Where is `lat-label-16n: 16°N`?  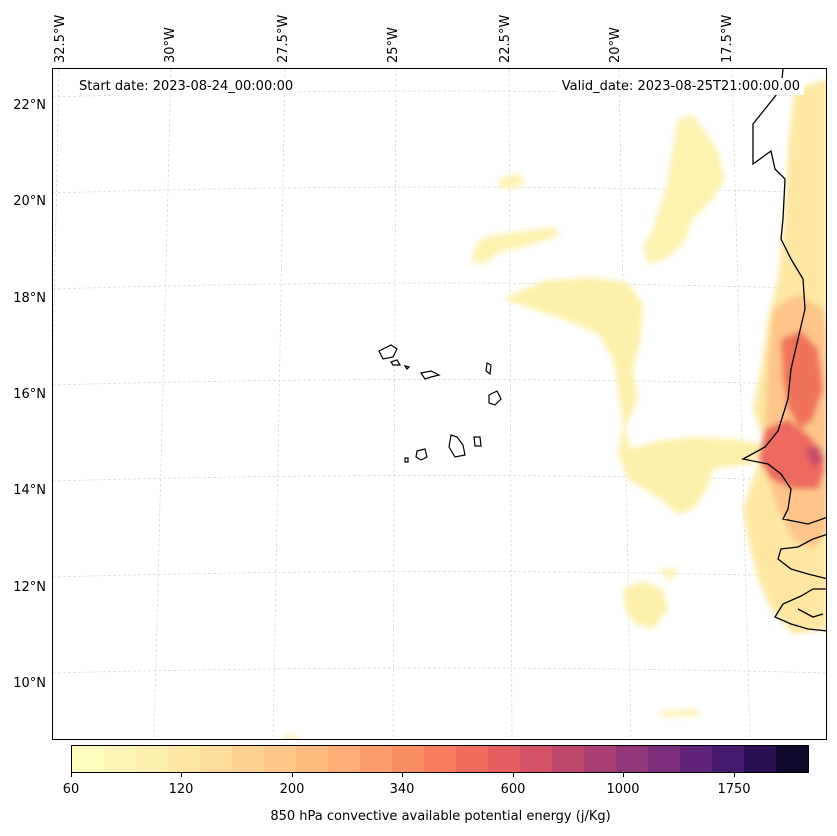 lat-label-16n: 16°N is located at coordinates (29, 394).